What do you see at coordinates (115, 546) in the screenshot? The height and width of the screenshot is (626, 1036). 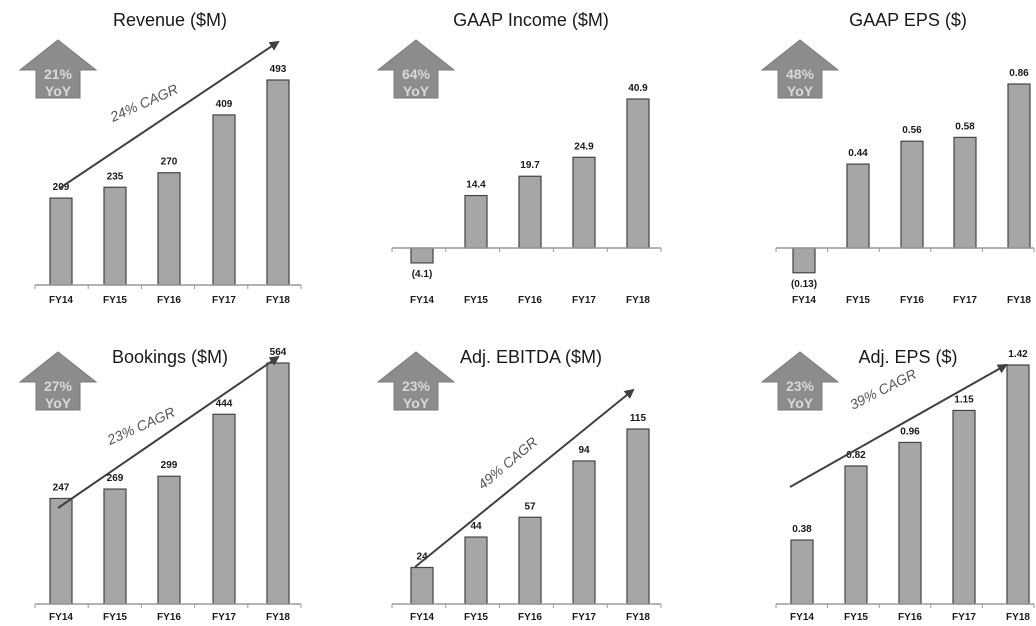 I see `chart-4-bar-fy15` at bounding box center [115, 546].